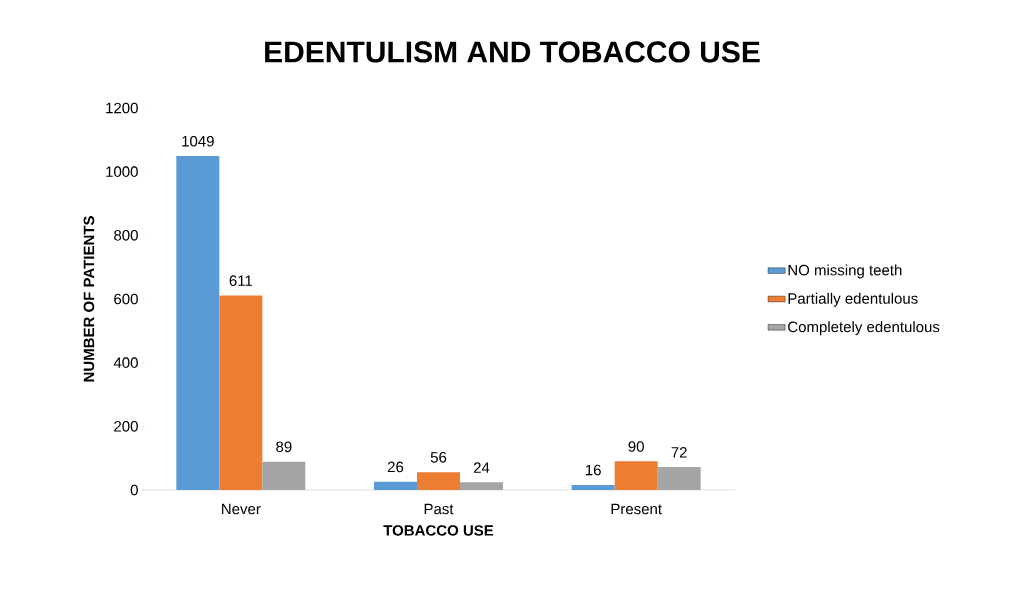 The width and height of the screenshot is (1024, 595). What do you see at coordinates (122, 108) in the screenshot?
I see `y-tick-label: 1200` at bounding box center [122, 108].